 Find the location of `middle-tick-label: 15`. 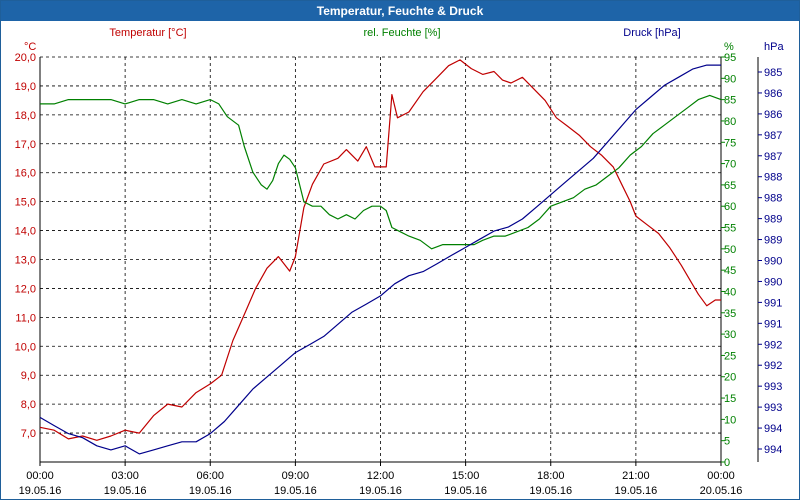

middle-tick-label: 15 is located at coordinates (730, 399).